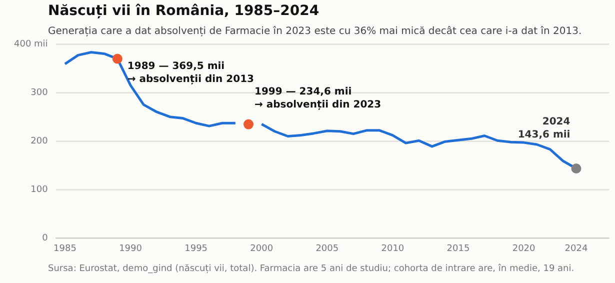 The height and width of the screenshot is (283, 615). I want to click on y-tick-label: 200, so click(39, 141).